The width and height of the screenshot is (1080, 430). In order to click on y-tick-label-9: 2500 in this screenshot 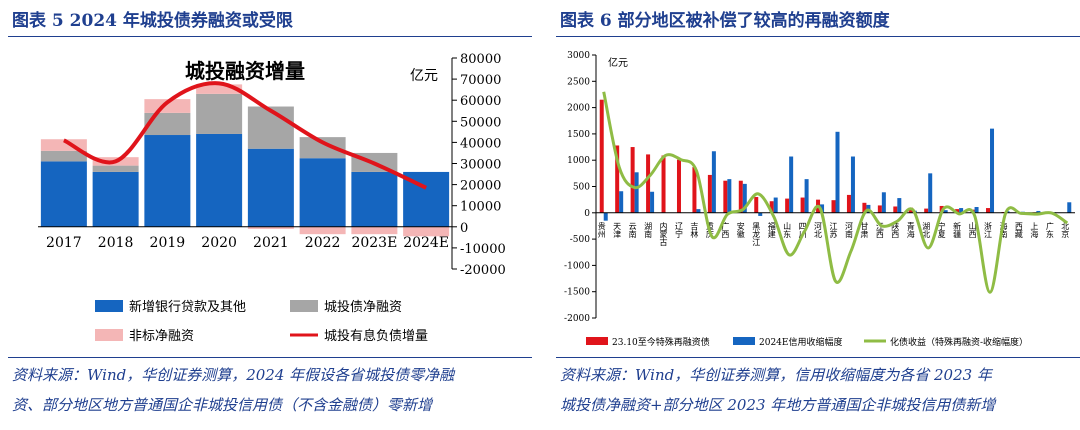, I will do `click(578, 82)`.